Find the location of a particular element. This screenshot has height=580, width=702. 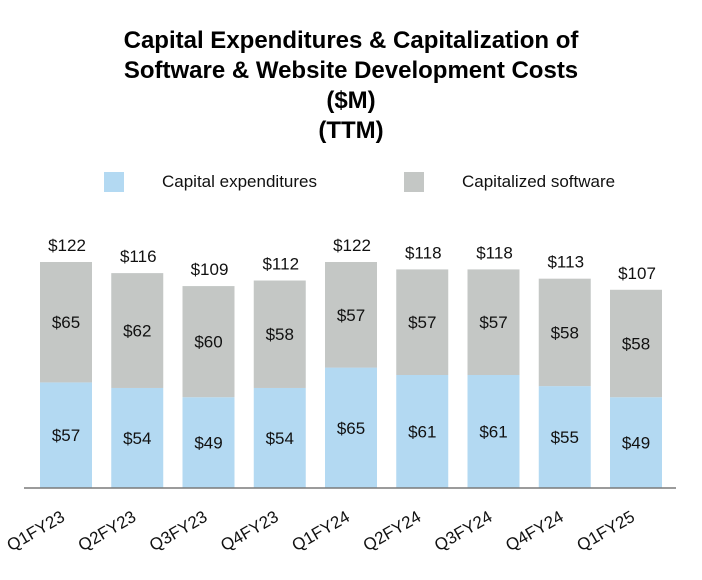

chart-title-line: Software & Website Development Costs is located at coordinates (351, 70).